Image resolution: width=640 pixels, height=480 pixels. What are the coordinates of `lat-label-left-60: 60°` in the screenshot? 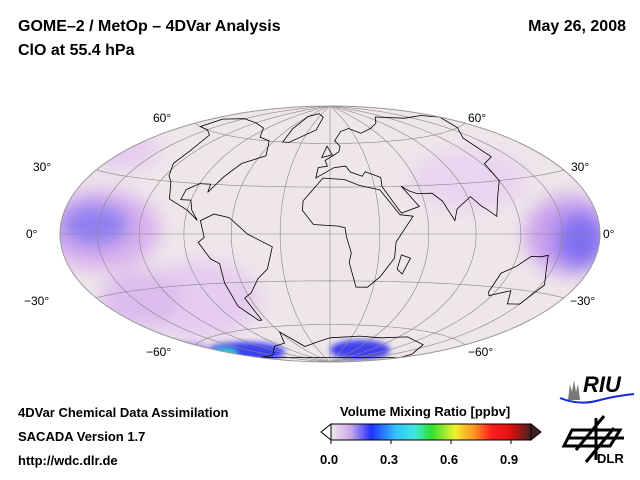 It's located at (162, 118).